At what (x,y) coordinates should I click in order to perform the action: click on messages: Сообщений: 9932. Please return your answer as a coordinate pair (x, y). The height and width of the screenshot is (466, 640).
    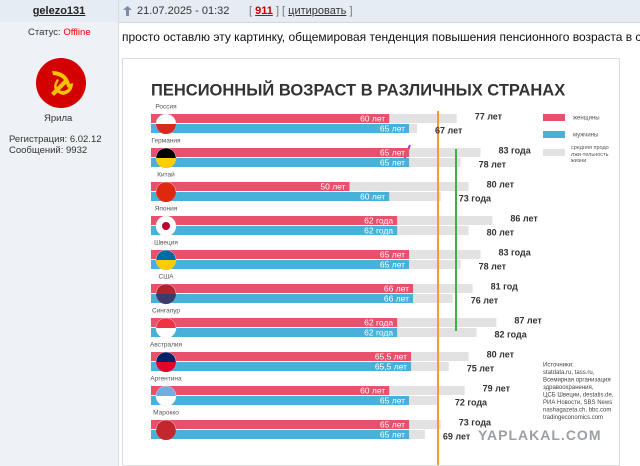
    Looking at the image, I should click on (48, 150).